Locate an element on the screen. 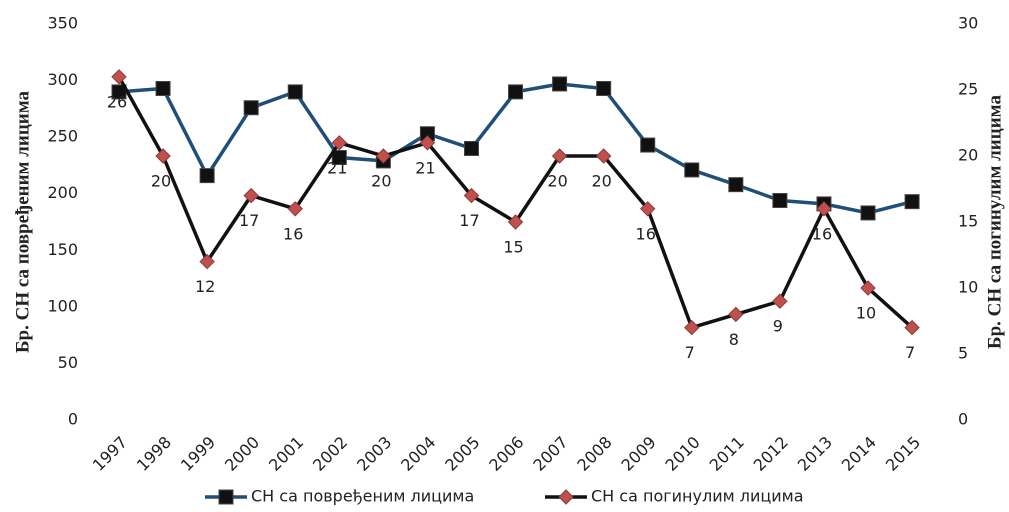 Image resolution: width=1009 pixels, height=512 pixels. x-tick-label: 2001 is located at coordinates (286, 454).